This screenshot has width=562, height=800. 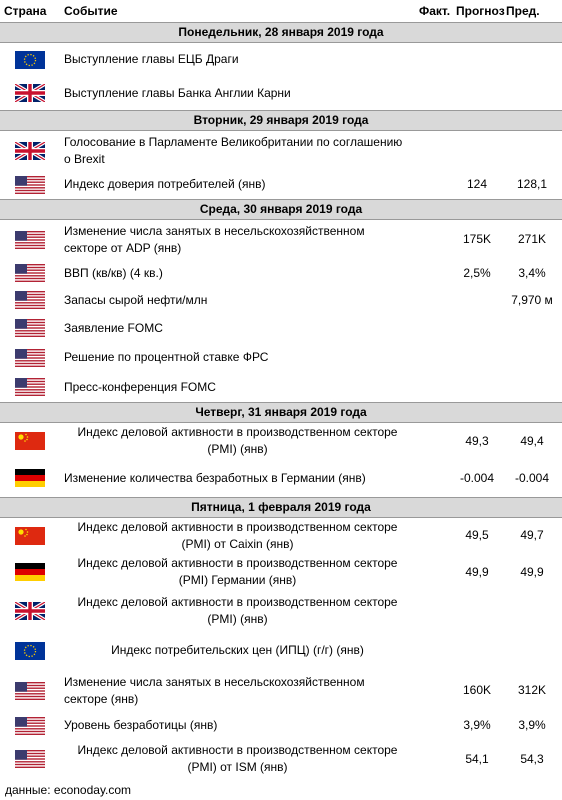 I want to click on forecast: 49,9, so click(x=477, y=571).